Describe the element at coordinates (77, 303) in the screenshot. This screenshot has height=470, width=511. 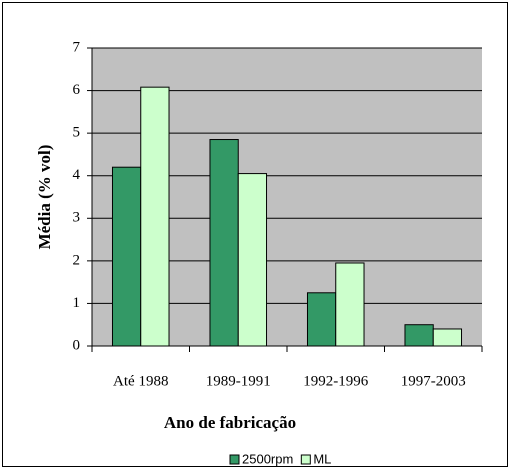
I see `y-tick-label: 1` at that location.